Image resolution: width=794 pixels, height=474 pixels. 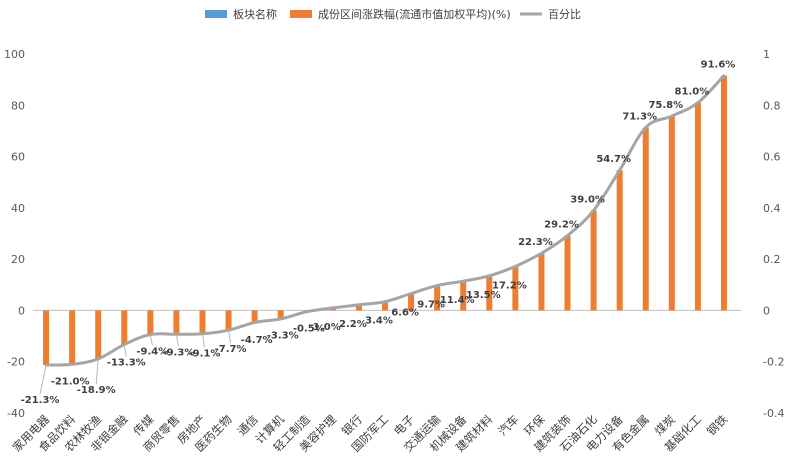 What do you see at coordinates (766, 54) in the screenshot?
I see `y-right-tick-label: 1` at bounding box center [766, 54].